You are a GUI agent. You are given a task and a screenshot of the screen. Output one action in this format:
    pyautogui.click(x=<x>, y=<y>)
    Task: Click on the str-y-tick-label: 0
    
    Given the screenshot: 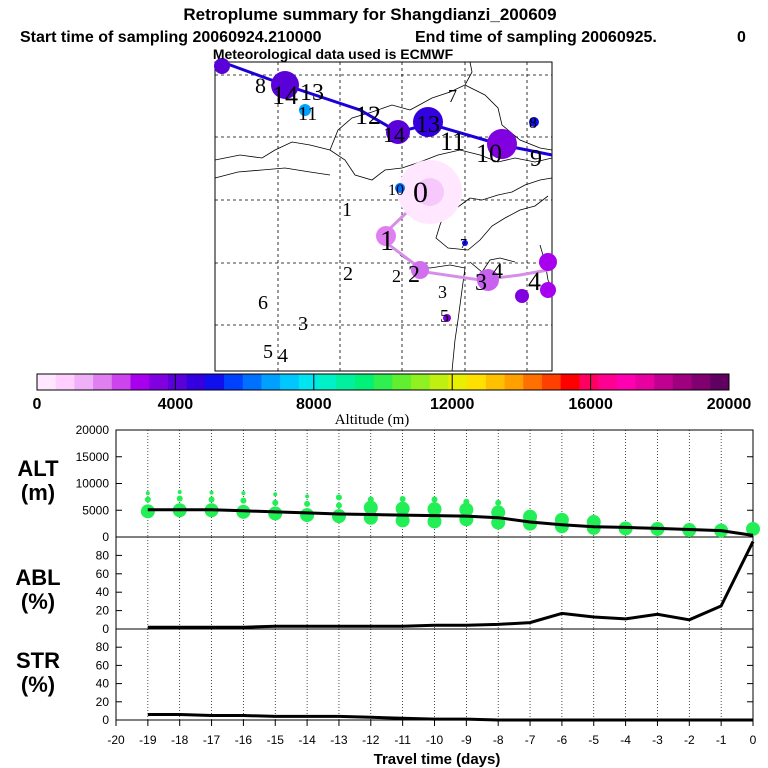 What is the action you would take?
    pyautogui.click(x=105, y=720)
    